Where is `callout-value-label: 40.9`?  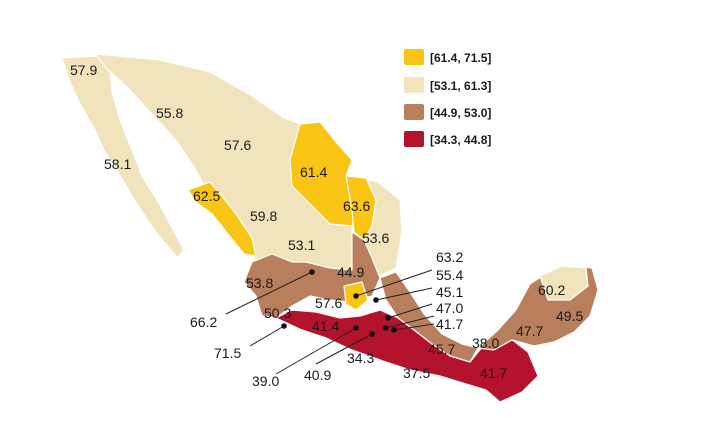 callout-value-label: 40.9 is located at coordinates (317, 375).